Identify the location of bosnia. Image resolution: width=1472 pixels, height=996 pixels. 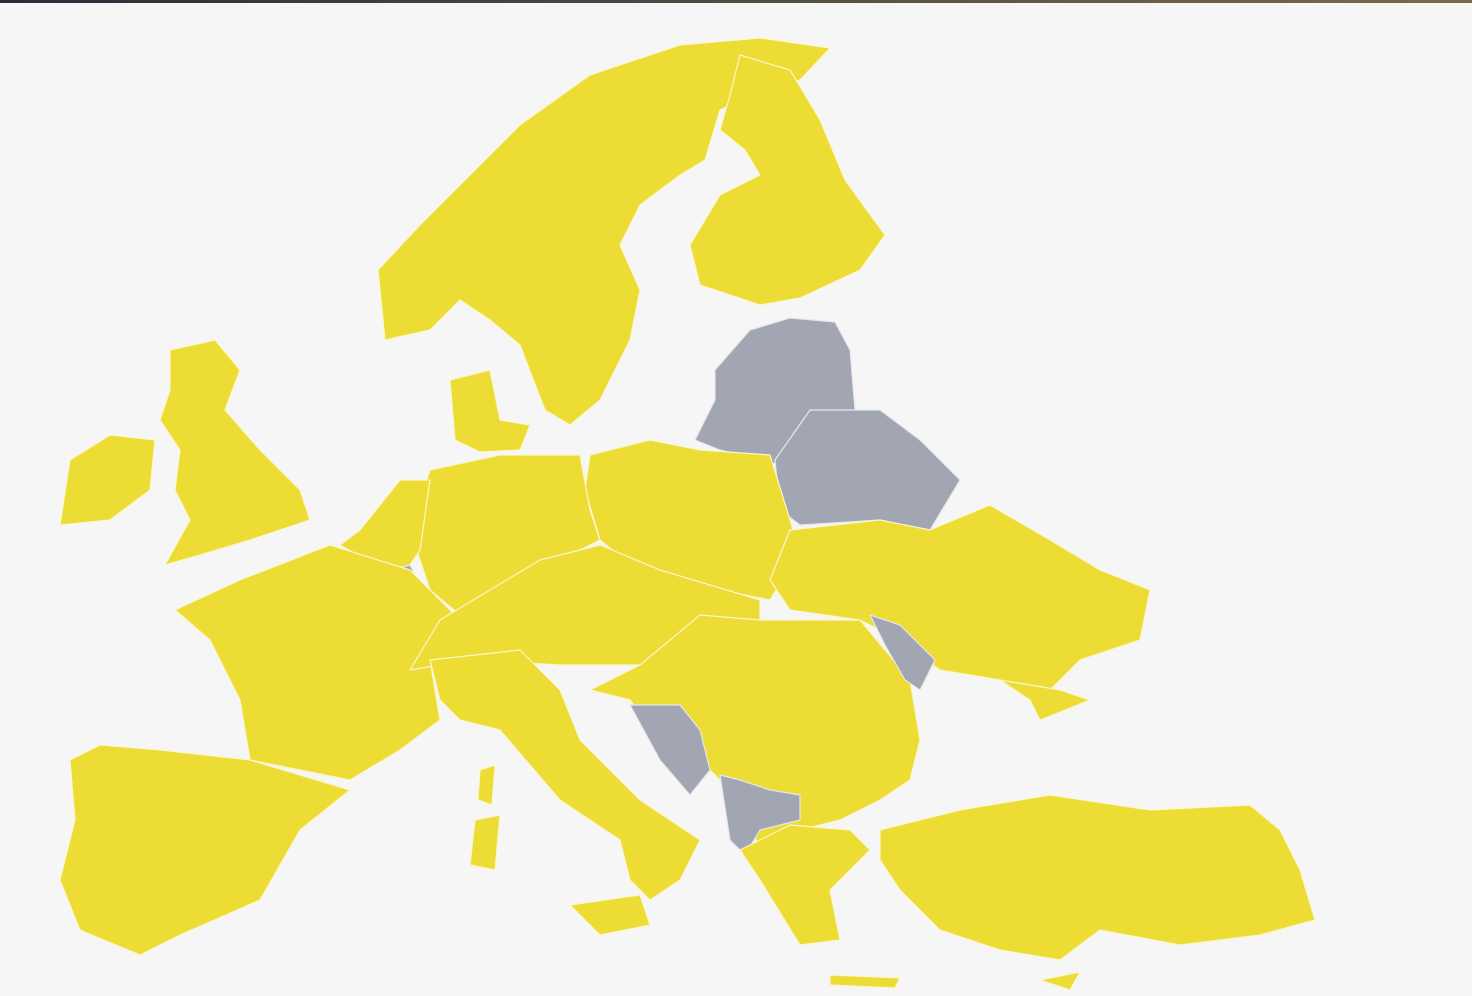
(670, 750).